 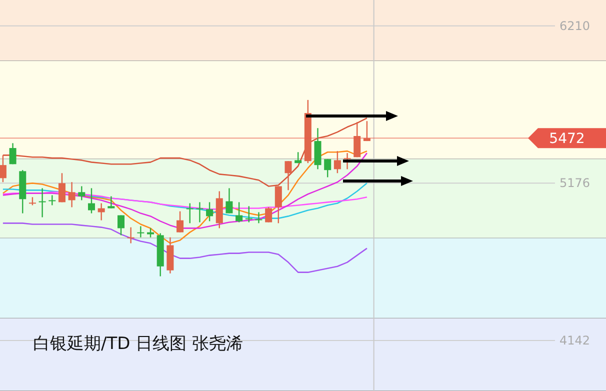 What do you see at coordinates (567, 139) in the screenshot?
I see `ref-line-label: 5472` at bounding box center [567, 139].